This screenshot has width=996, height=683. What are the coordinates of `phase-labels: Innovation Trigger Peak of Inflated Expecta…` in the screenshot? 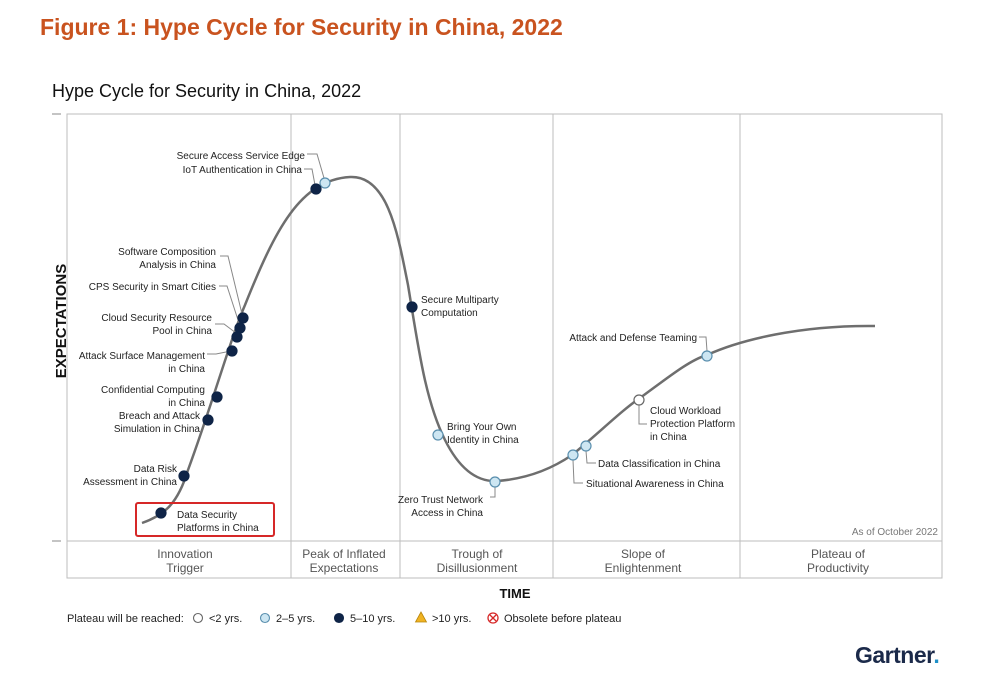 It's located at (513, 561).